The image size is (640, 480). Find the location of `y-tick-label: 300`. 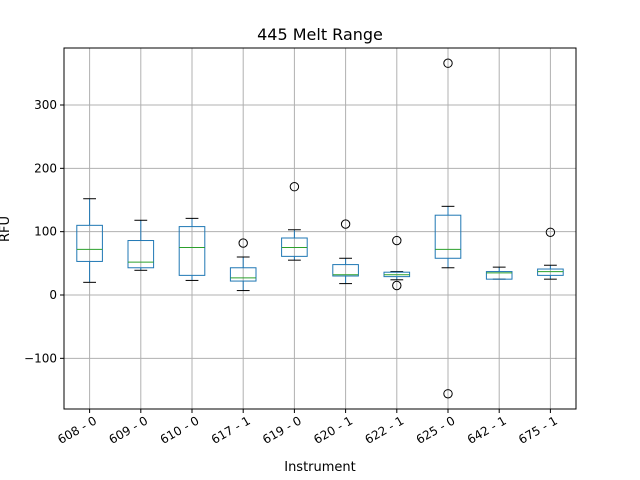

y-tick-label: 300 is located at coordinates (45, 105).